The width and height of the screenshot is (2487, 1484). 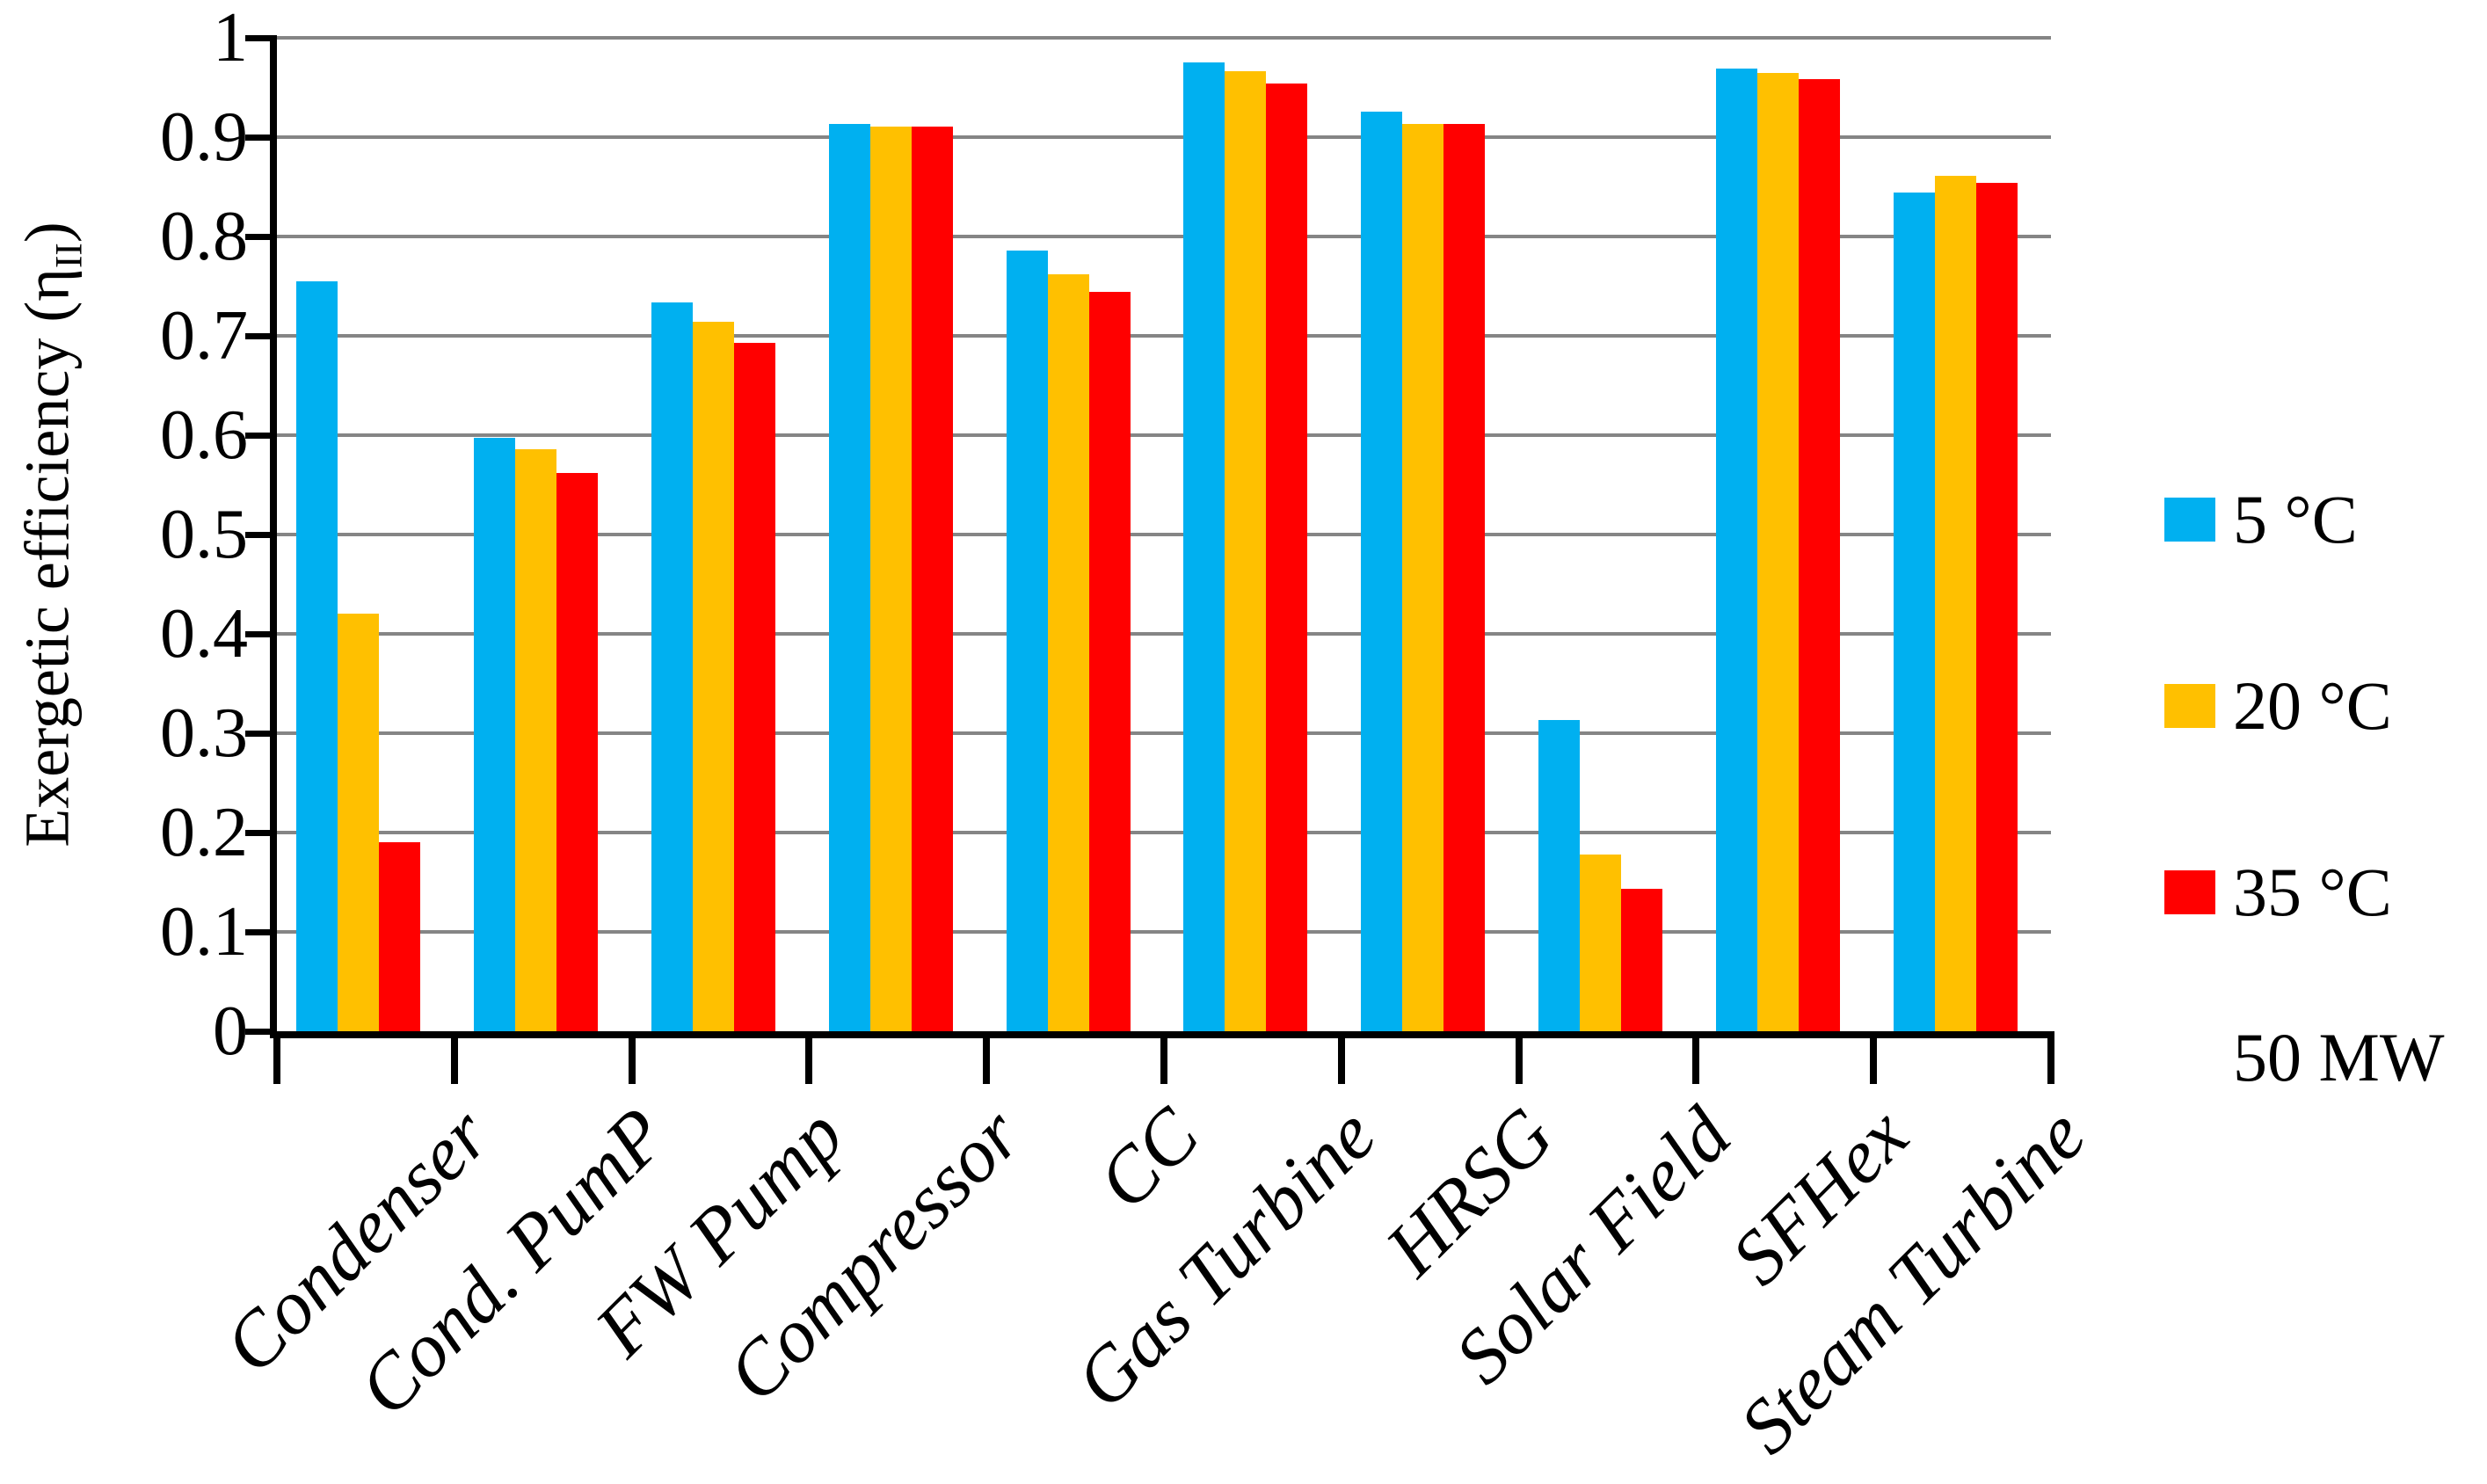 I want to click on y-tick-label: 0.6, so click(x=204, y=435).